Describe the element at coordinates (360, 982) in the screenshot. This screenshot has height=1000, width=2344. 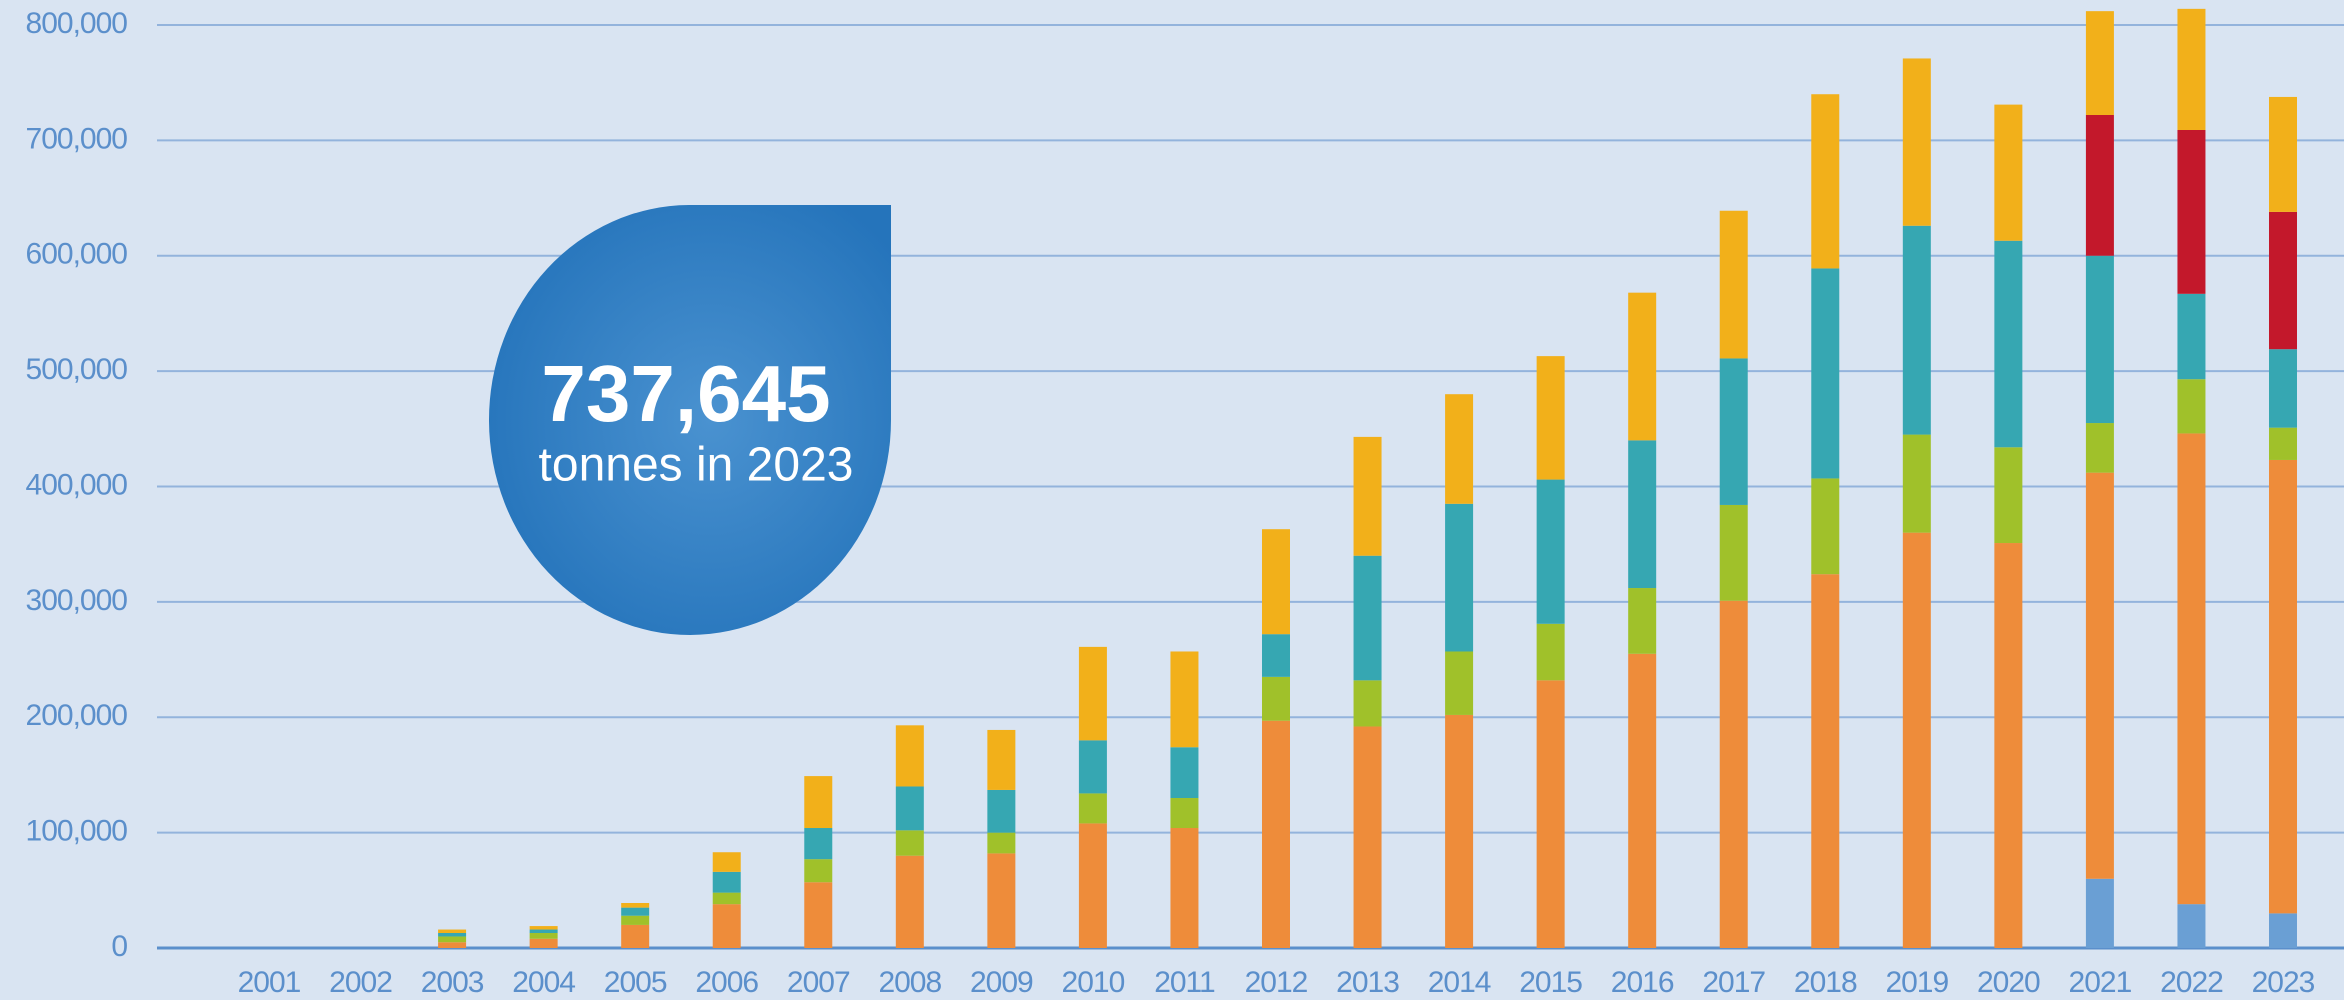
I see `x-tick-label: 2002` at that location.